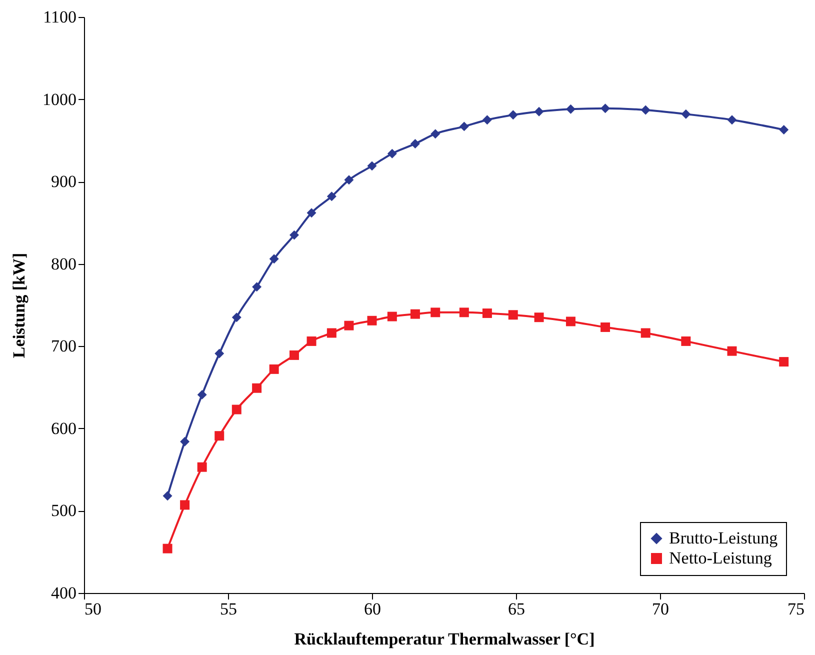 The image size is (815, 655). What do you see at coordinates (63, 264) in the screenshot?
I see `y-tick-label: 800` at bounding box center [63, 264].